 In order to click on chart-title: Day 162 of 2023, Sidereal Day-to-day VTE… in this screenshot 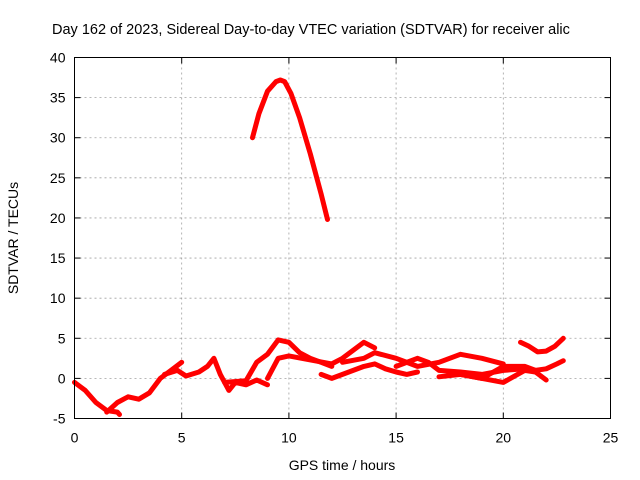, I will do `click(311, 30)`.